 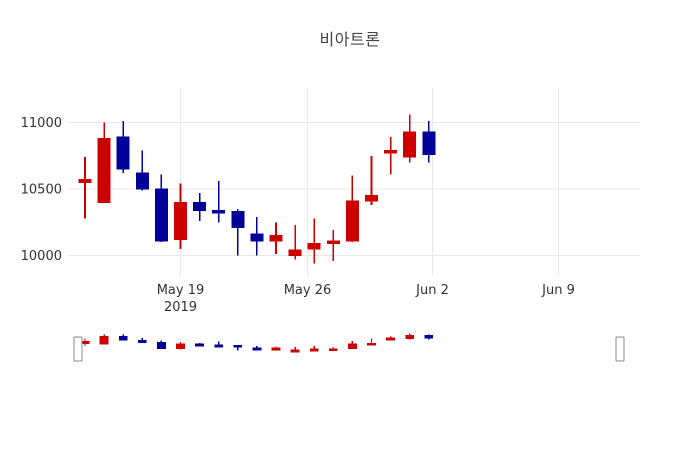 I want to click on page-title: 비아트론, so click(x=350, y=39).